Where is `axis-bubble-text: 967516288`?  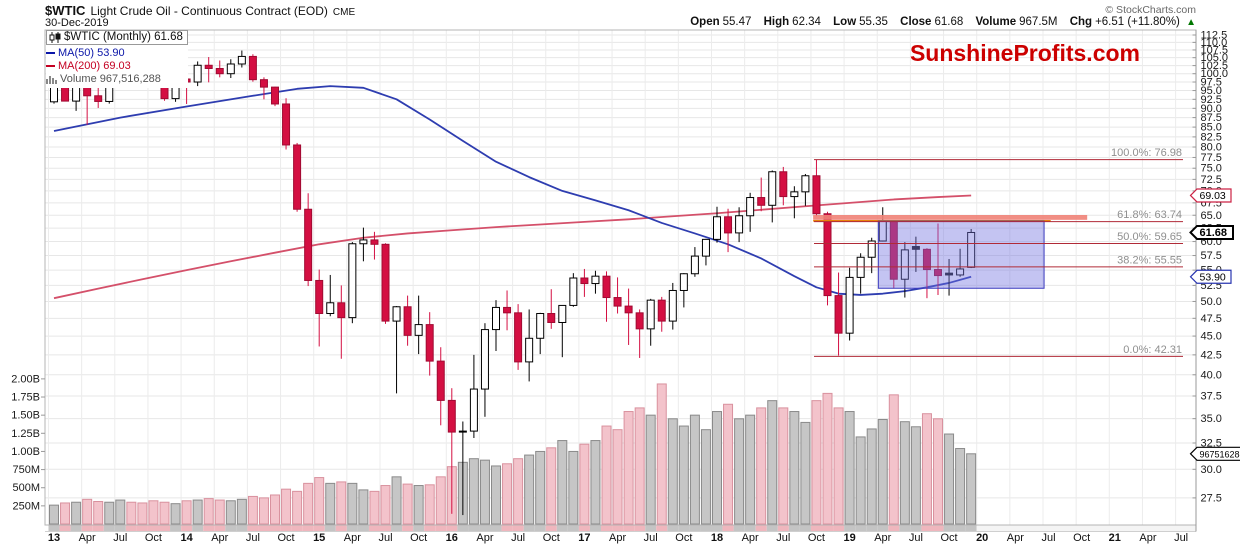 axis-bubble-text: 967516288 is located at coordinates (1220, 454).